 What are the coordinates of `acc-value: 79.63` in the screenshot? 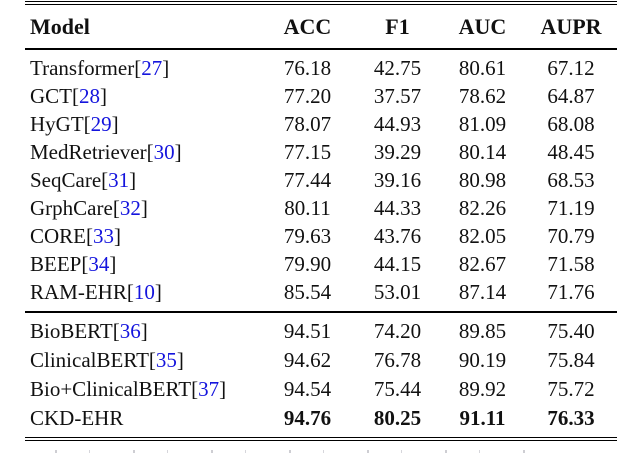 It's located at (307, 236).